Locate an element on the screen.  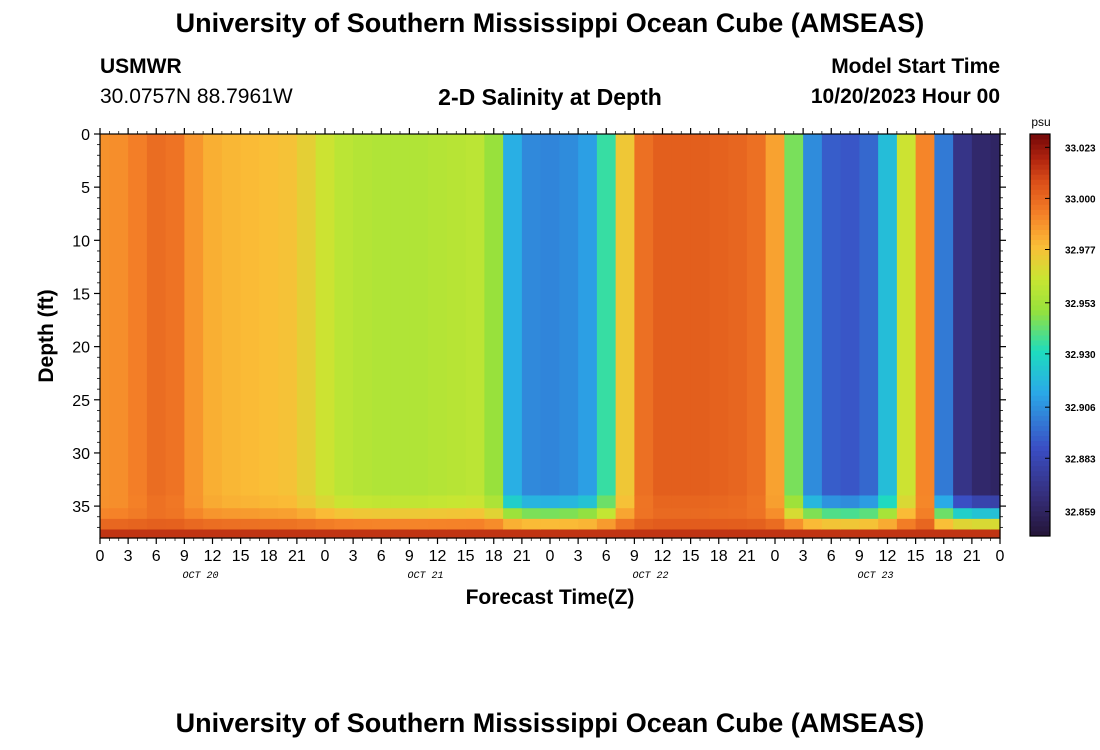
y-tick-label: 35 is located at coordinates (81, 507).